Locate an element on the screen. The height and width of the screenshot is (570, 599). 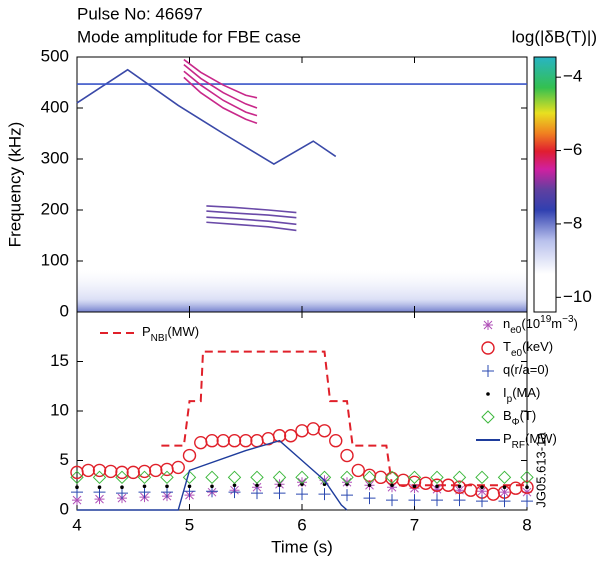
colorbar is located at coordinates (545, 184).